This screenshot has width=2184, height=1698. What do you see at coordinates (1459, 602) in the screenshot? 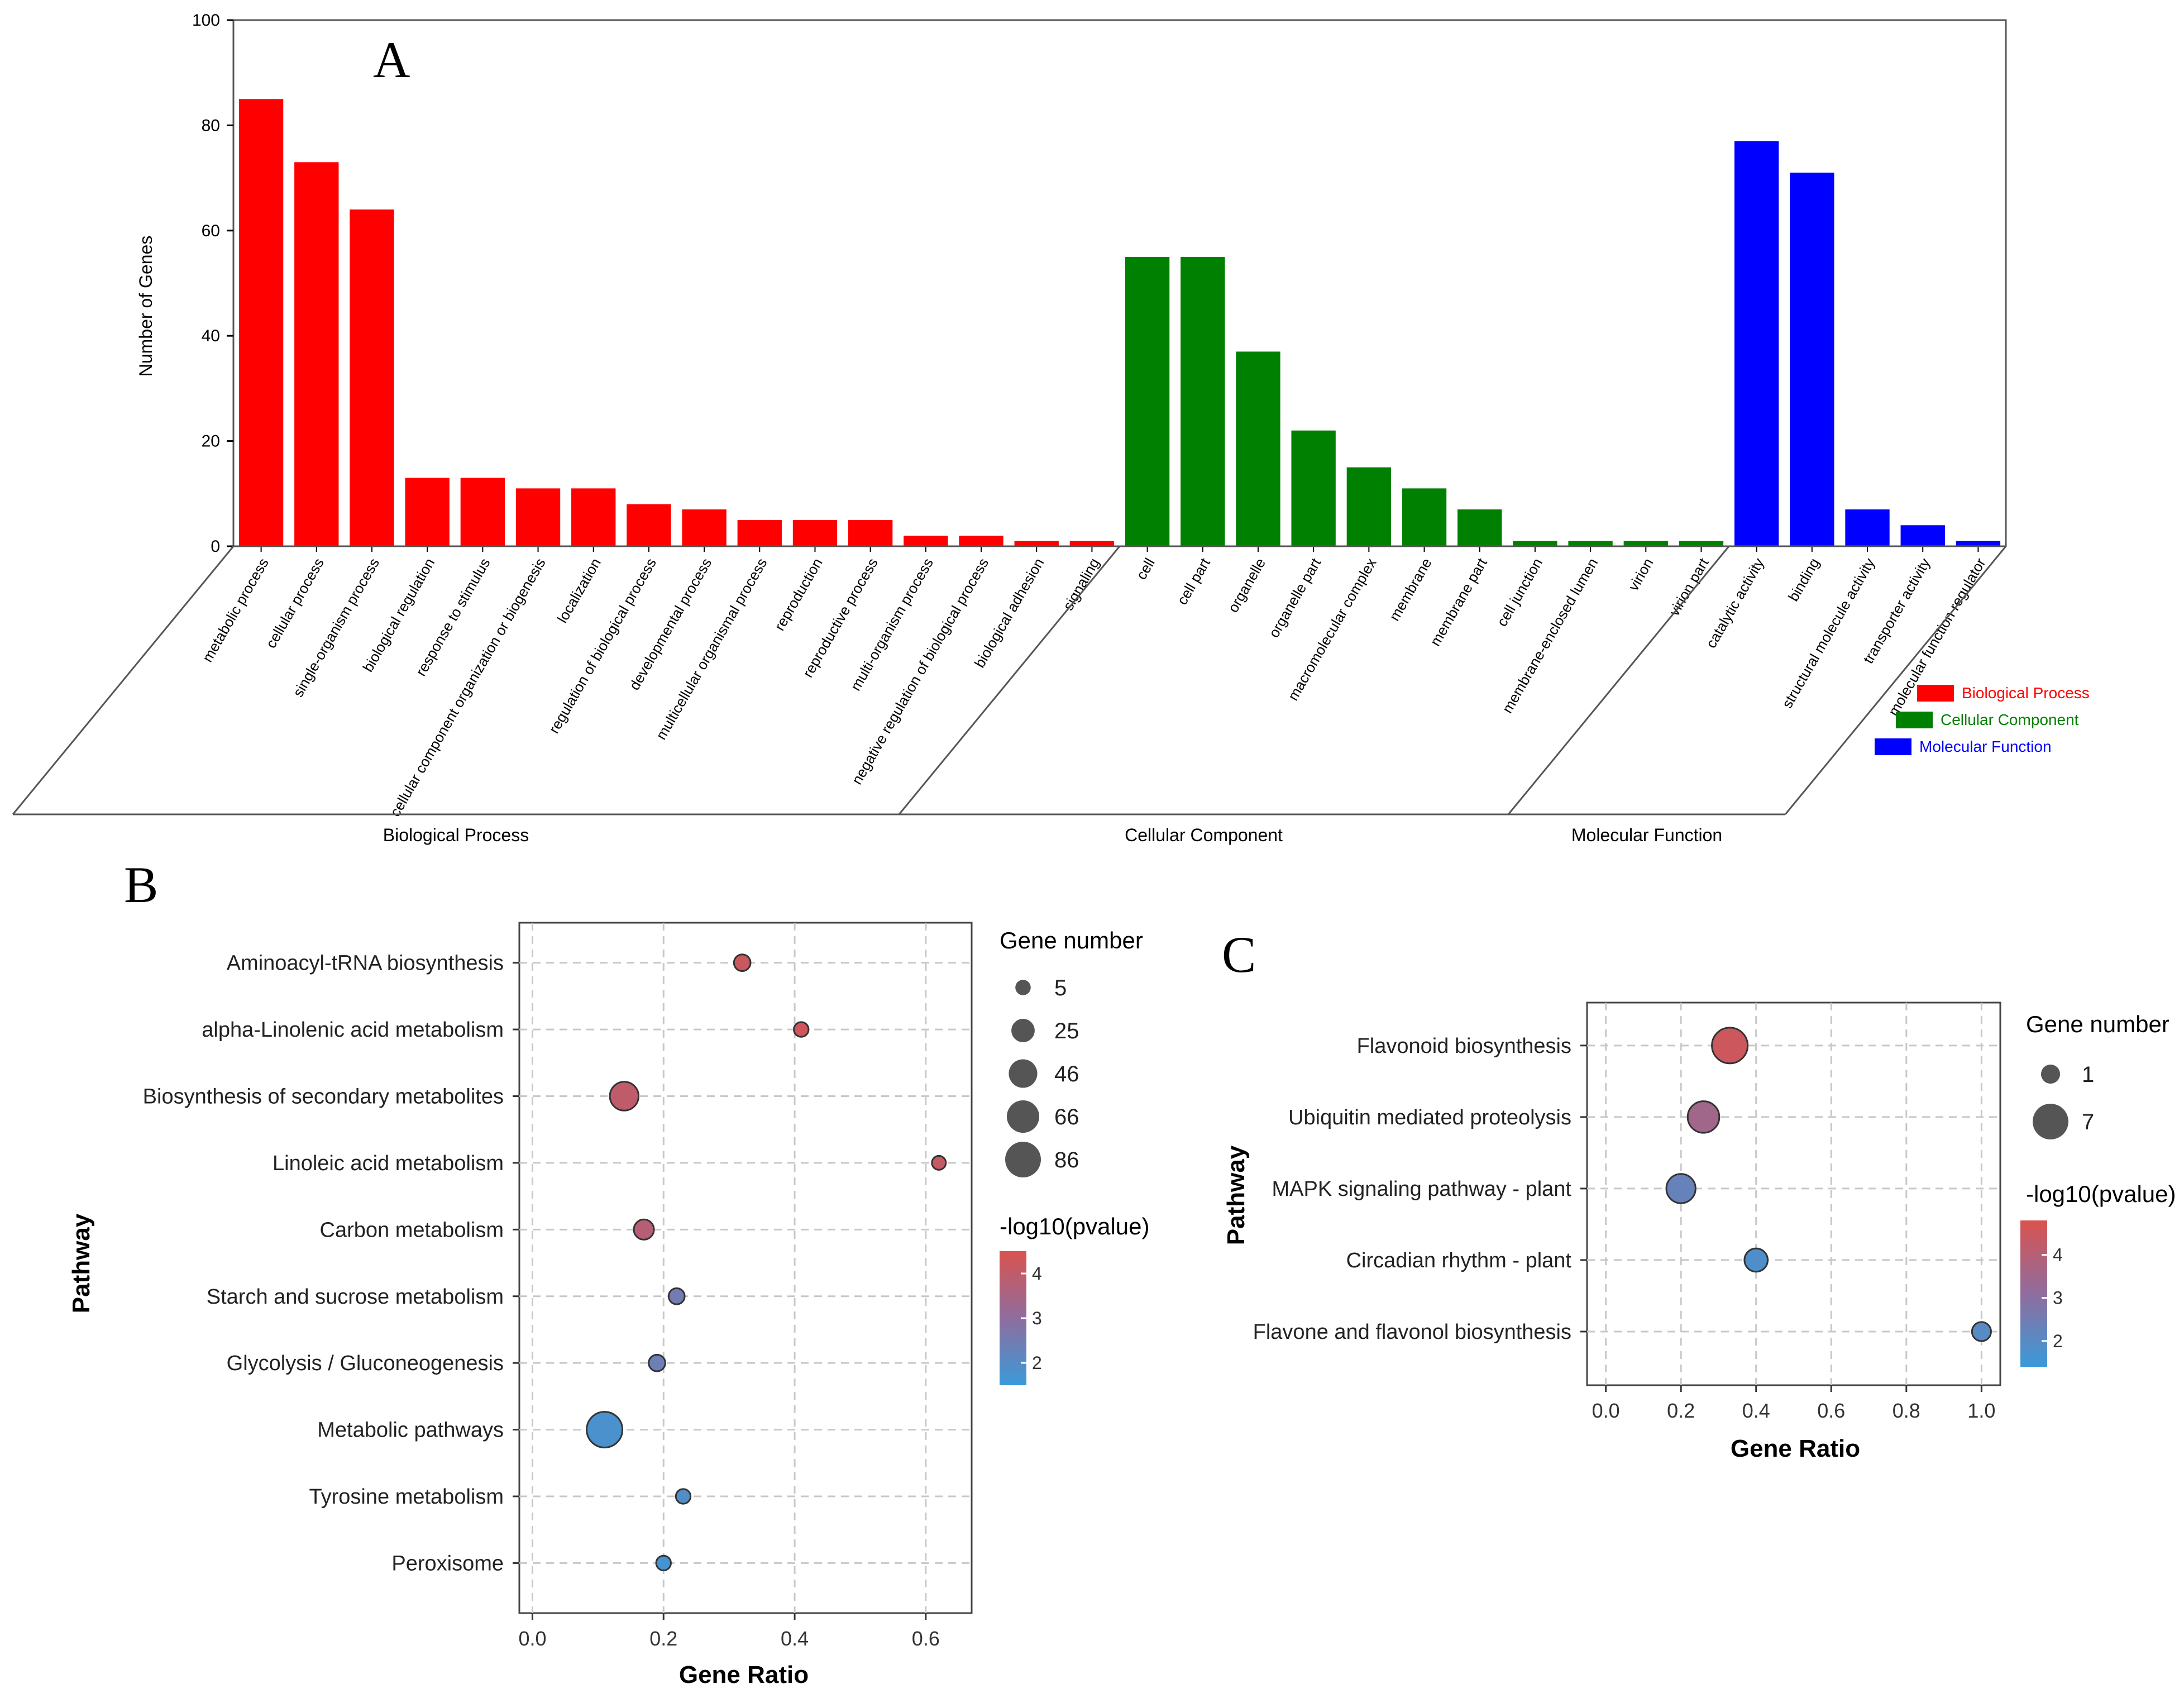
I see `category-label: membrane part` at bounding box center [1459, 602].